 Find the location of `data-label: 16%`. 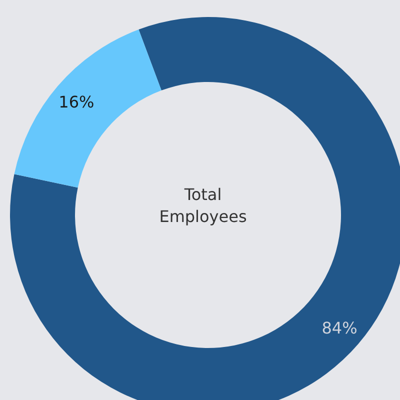

data-label: 16% is located at coordinates (76, 102).